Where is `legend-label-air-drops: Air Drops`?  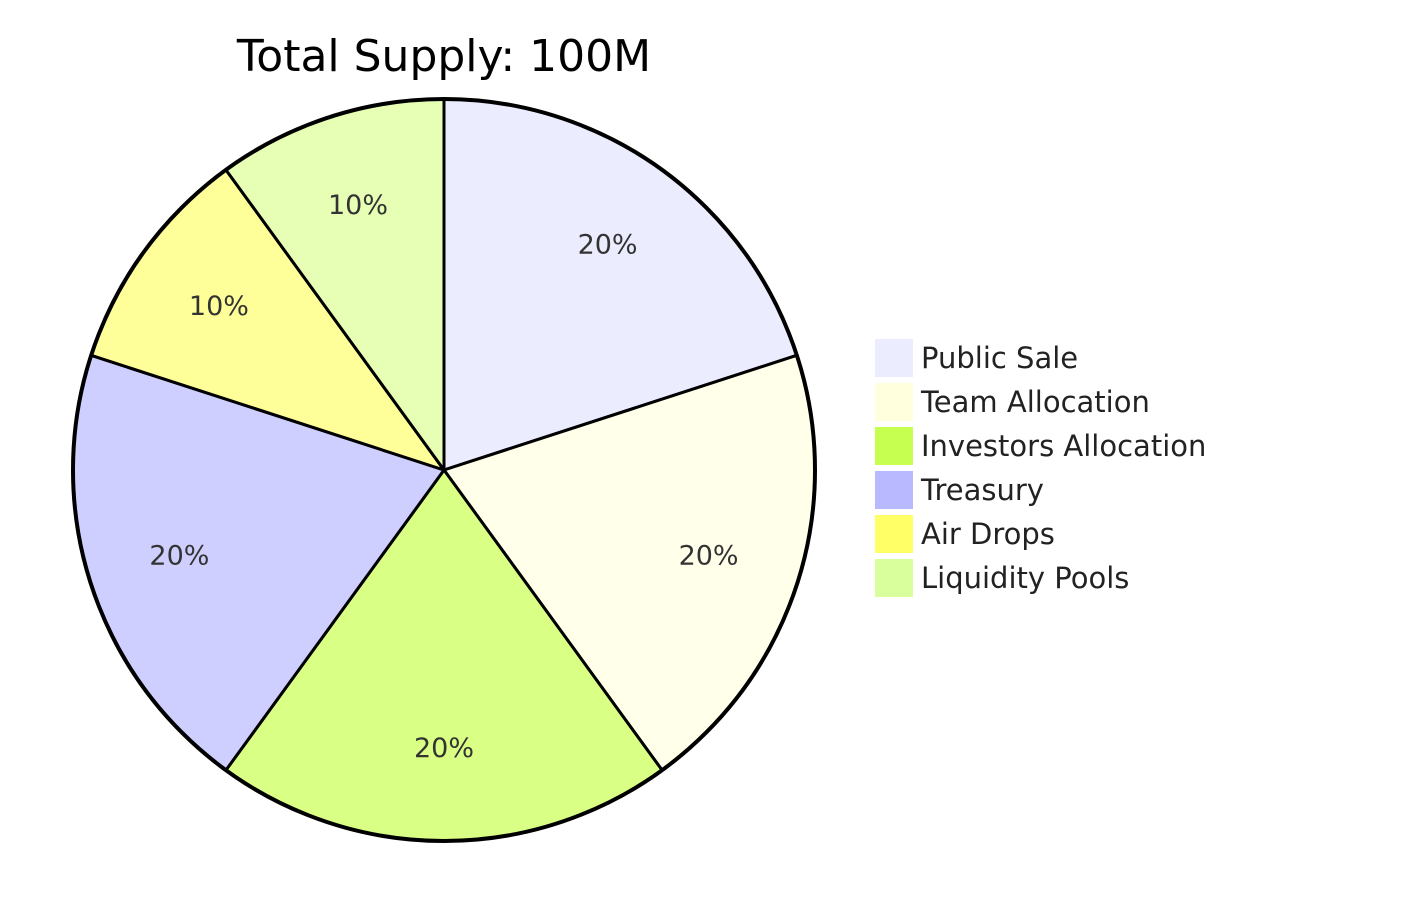
legend-label-air-drops: Air Drops is located at coordinates (988, 534).